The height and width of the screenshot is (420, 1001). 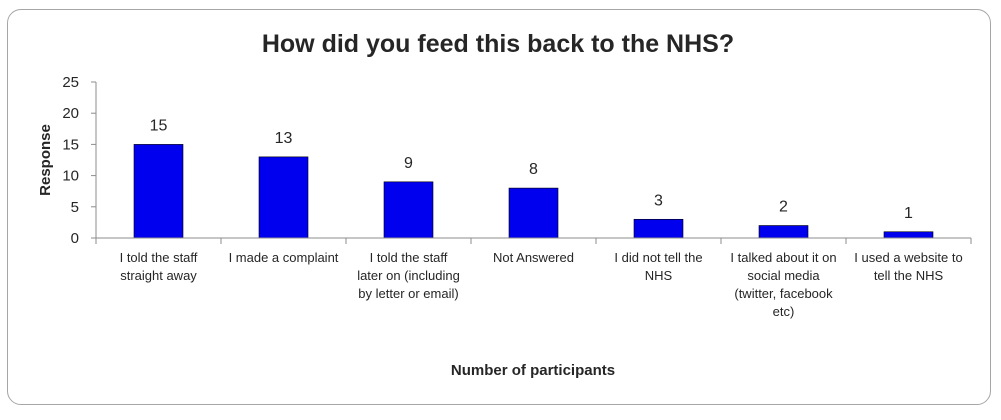 What do you see at coordinates (408, 163) in the screenshot?
I see `data-label: 9` at bounding box center [408, 163].